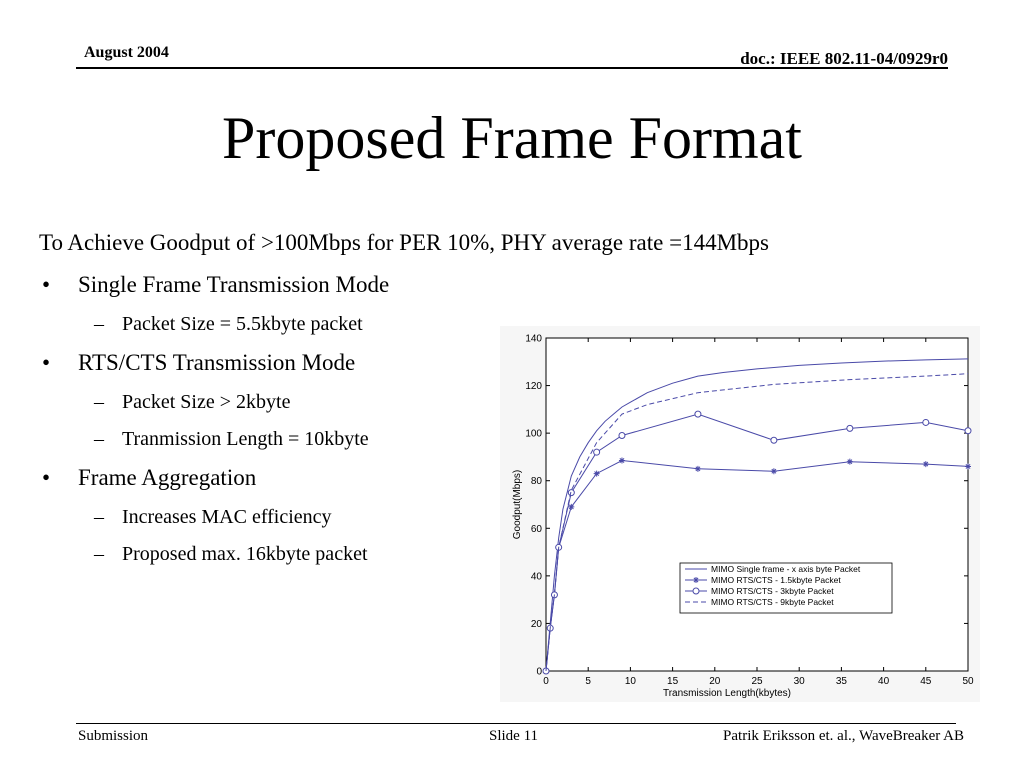 The width and height of the screenshot is (1024, 768). Describe the element at coordinates (546, 681) in the screenshot. I see `x-tick-label: 0` at that location.